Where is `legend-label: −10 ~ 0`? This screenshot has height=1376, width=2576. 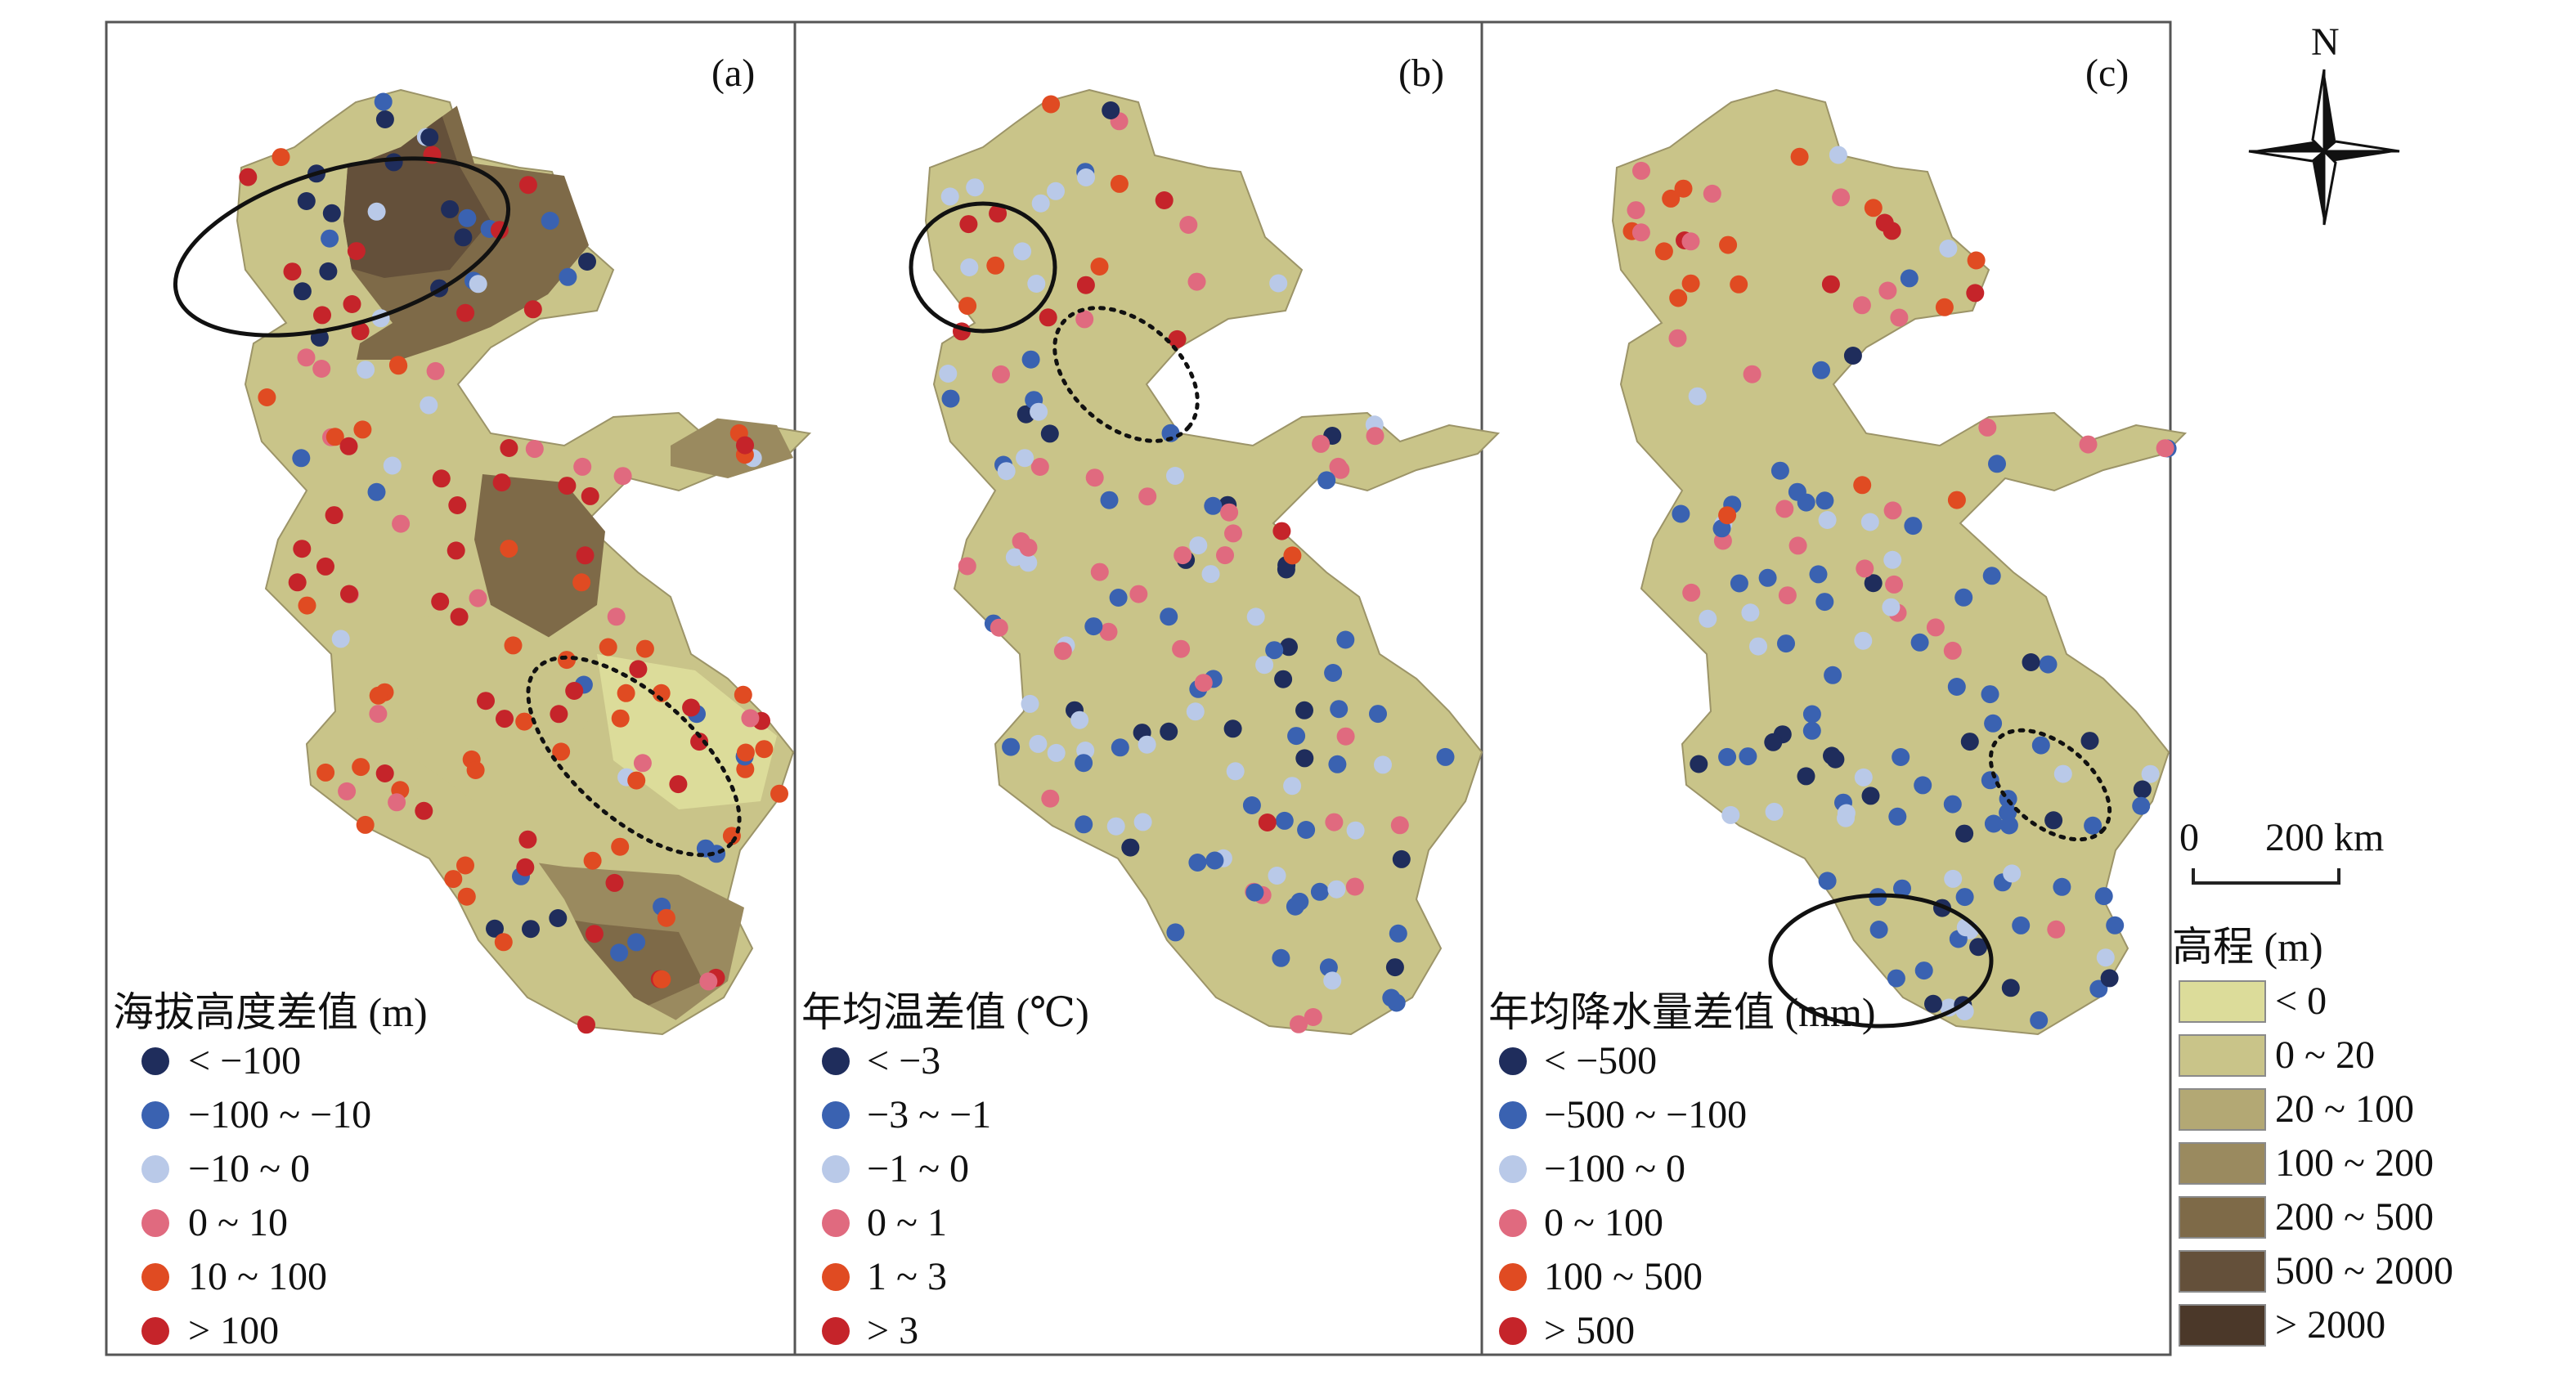 legend-label: −10 ~ 0 is located at coordinates (249, 1168).